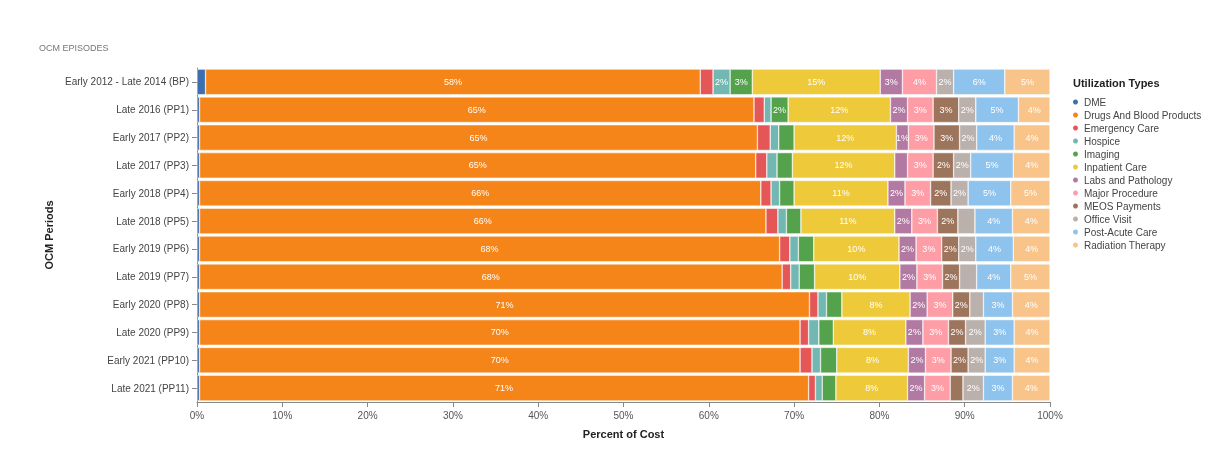 The image size is (1226, 476). I want to click on y-tick-label: Early 2020 (PP8), so click(150, 305).